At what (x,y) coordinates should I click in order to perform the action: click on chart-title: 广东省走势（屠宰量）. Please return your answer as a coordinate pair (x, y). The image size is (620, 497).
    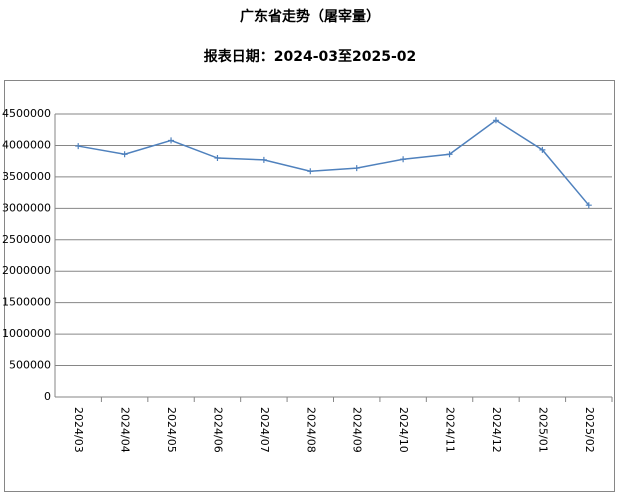
    Looking at the image, I should click on (310, 16).